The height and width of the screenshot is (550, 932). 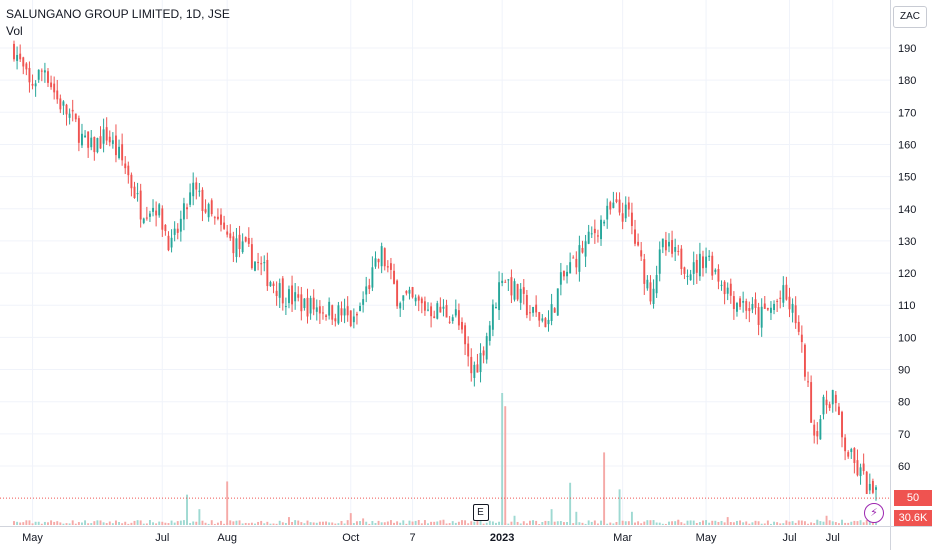 What do you see at coordinates (480, 512) in the screenshot?
I see `earnings-marker: E` at bounding box center [480, 512].